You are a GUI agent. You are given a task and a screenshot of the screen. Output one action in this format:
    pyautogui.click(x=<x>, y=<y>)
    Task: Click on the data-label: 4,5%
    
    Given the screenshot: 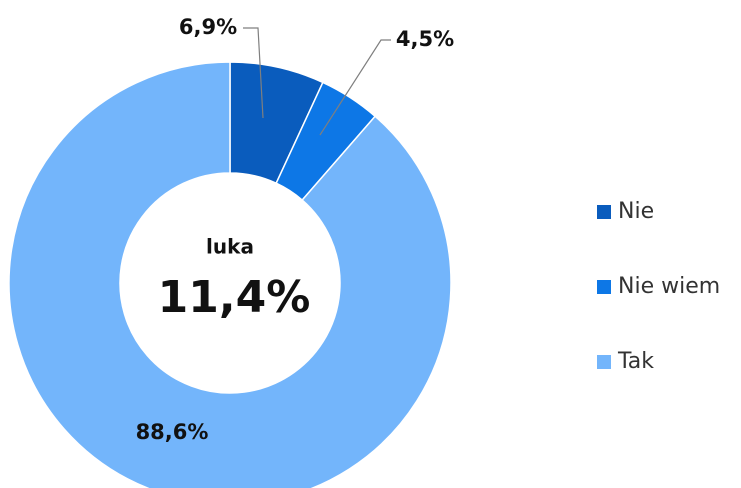 What is the action you would take?
    pyautogui.click(x=425, y=39)
    